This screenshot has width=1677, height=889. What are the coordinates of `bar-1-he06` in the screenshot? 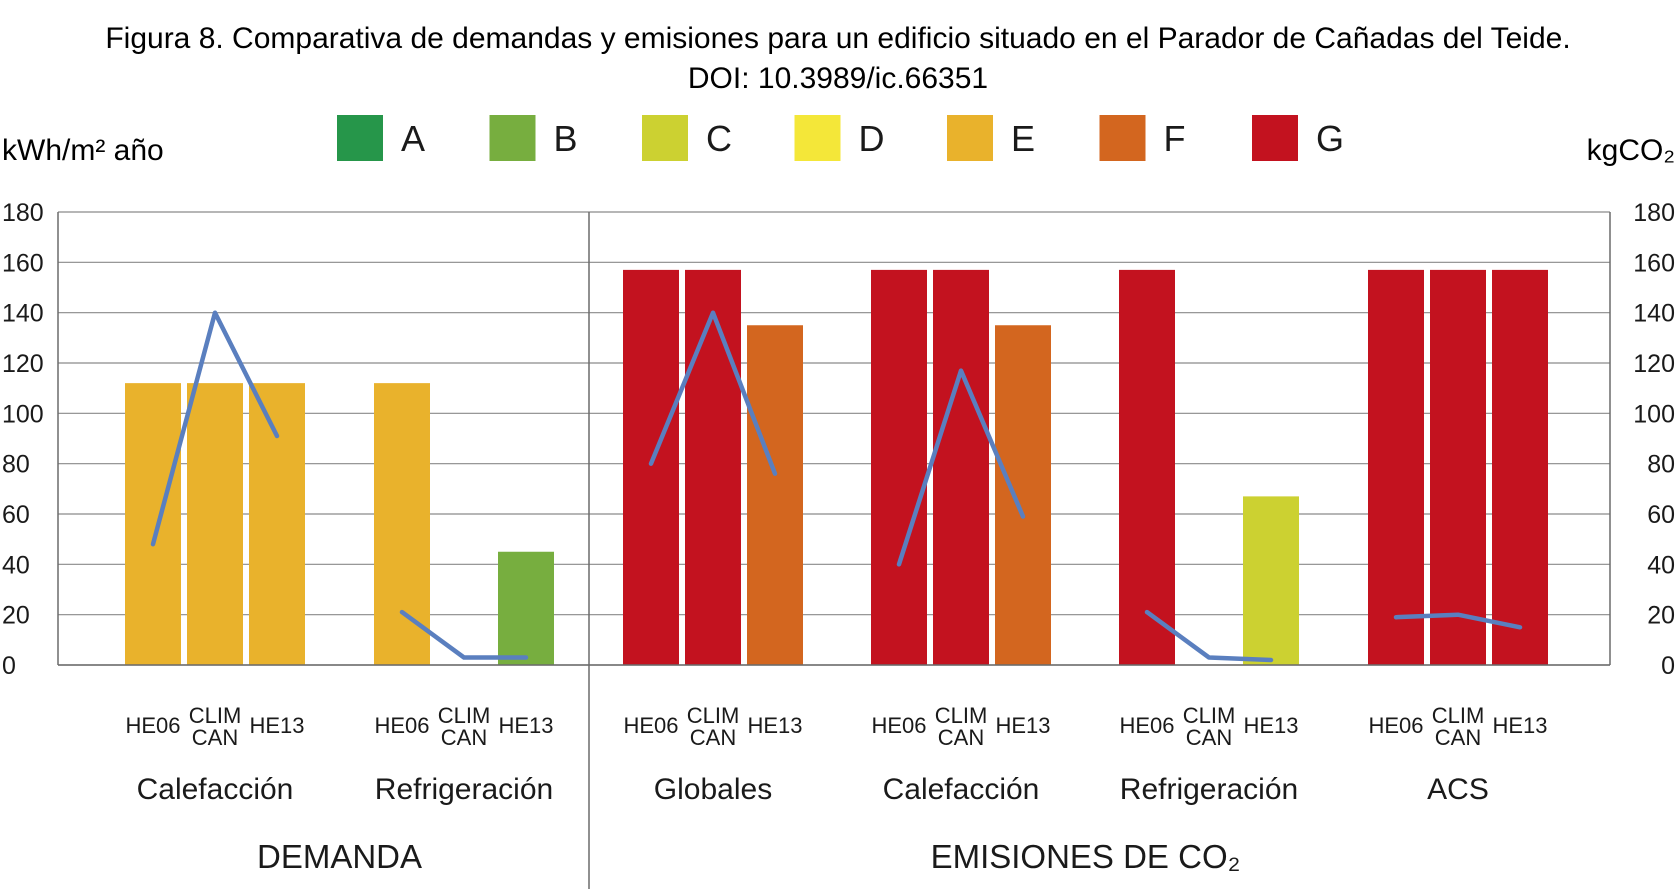 It's located at (402, 524).